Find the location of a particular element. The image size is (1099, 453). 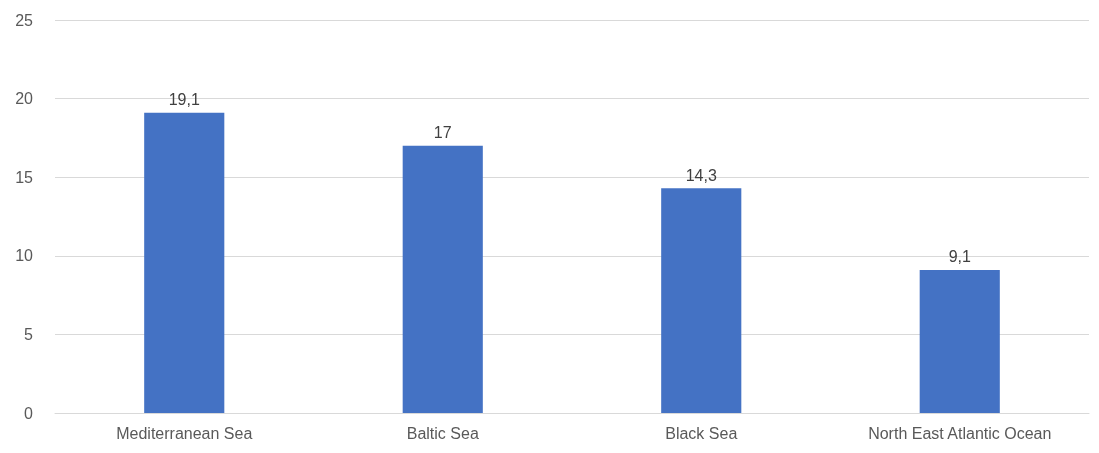

y-tick-label: 20 is located at coordinates (24, 99).